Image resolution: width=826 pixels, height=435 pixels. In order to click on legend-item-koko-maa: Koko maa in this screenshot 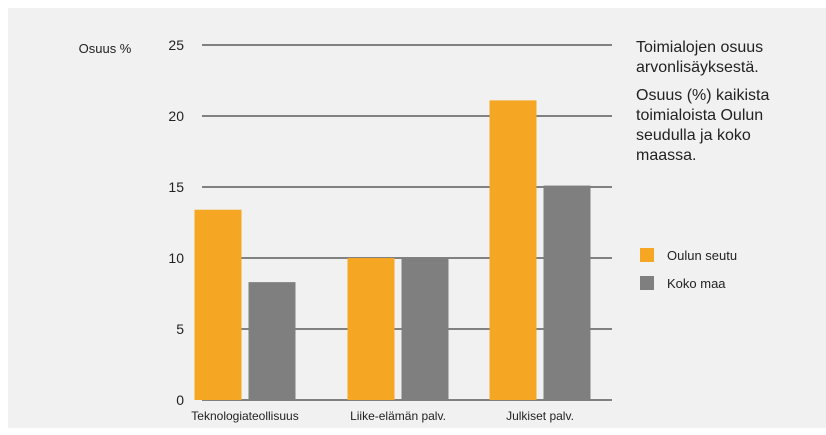, I will do `click(688, 283)`.